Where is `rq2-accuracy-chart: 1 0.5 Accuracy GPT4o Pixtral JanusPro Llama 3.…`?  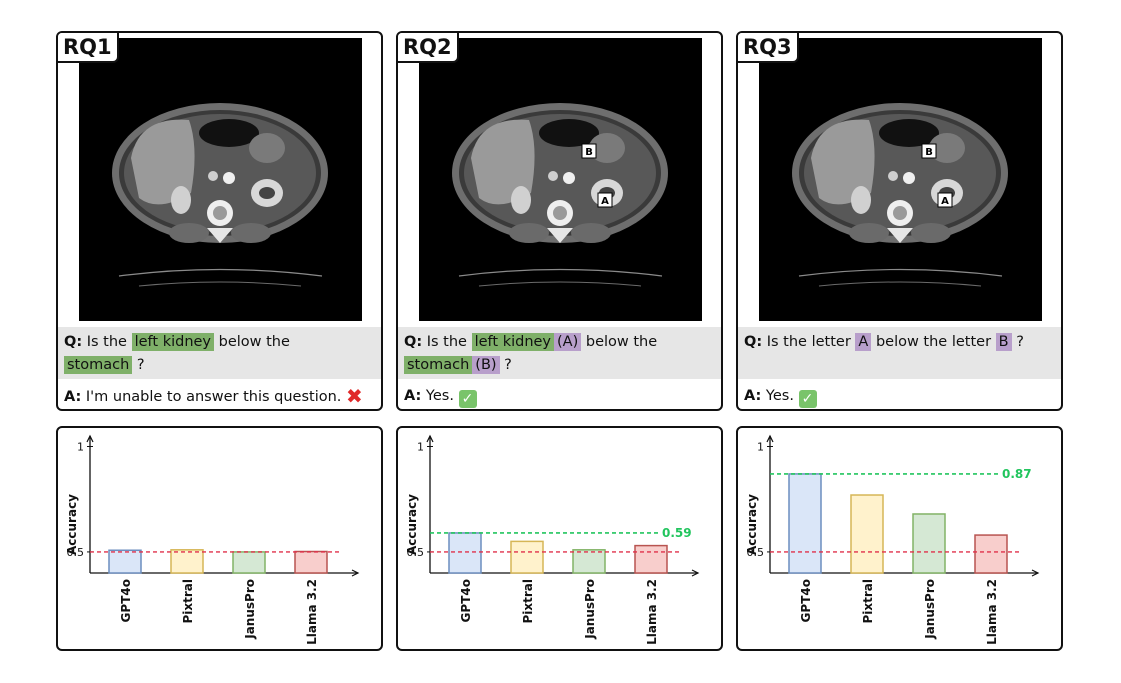 rq2-accuracy-chart: 1 0.5 Accuracy GPT4o Pixtral JanusPro Llama 3.… is located at coordinates (559, 538).